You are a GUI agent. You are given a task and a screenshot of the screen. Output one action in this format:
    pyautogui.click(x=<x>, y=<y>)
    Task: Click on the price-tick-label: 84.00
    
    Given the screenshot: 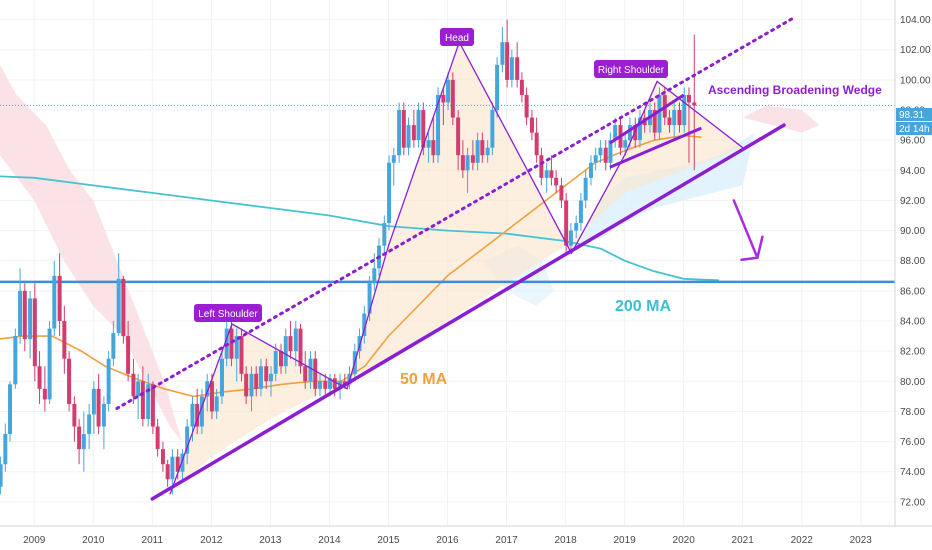 What is the action you would take?
    pyautogui.click(x=912, y=322)
    